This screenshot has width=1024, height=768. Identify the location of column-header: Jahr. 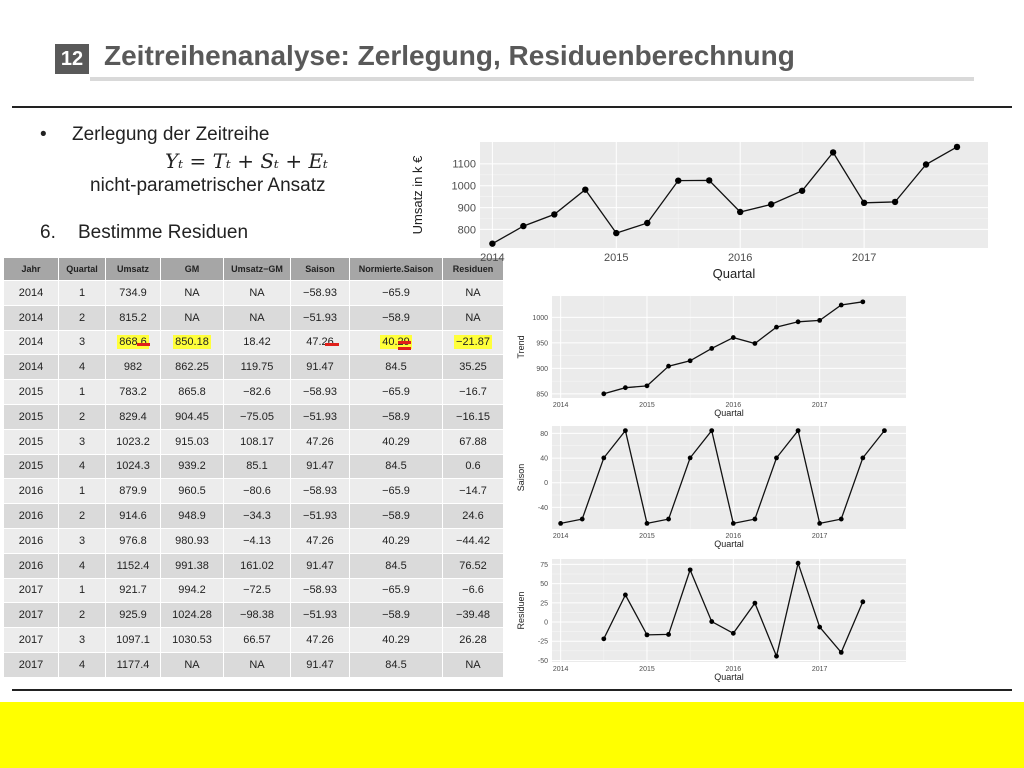
(31, 269).